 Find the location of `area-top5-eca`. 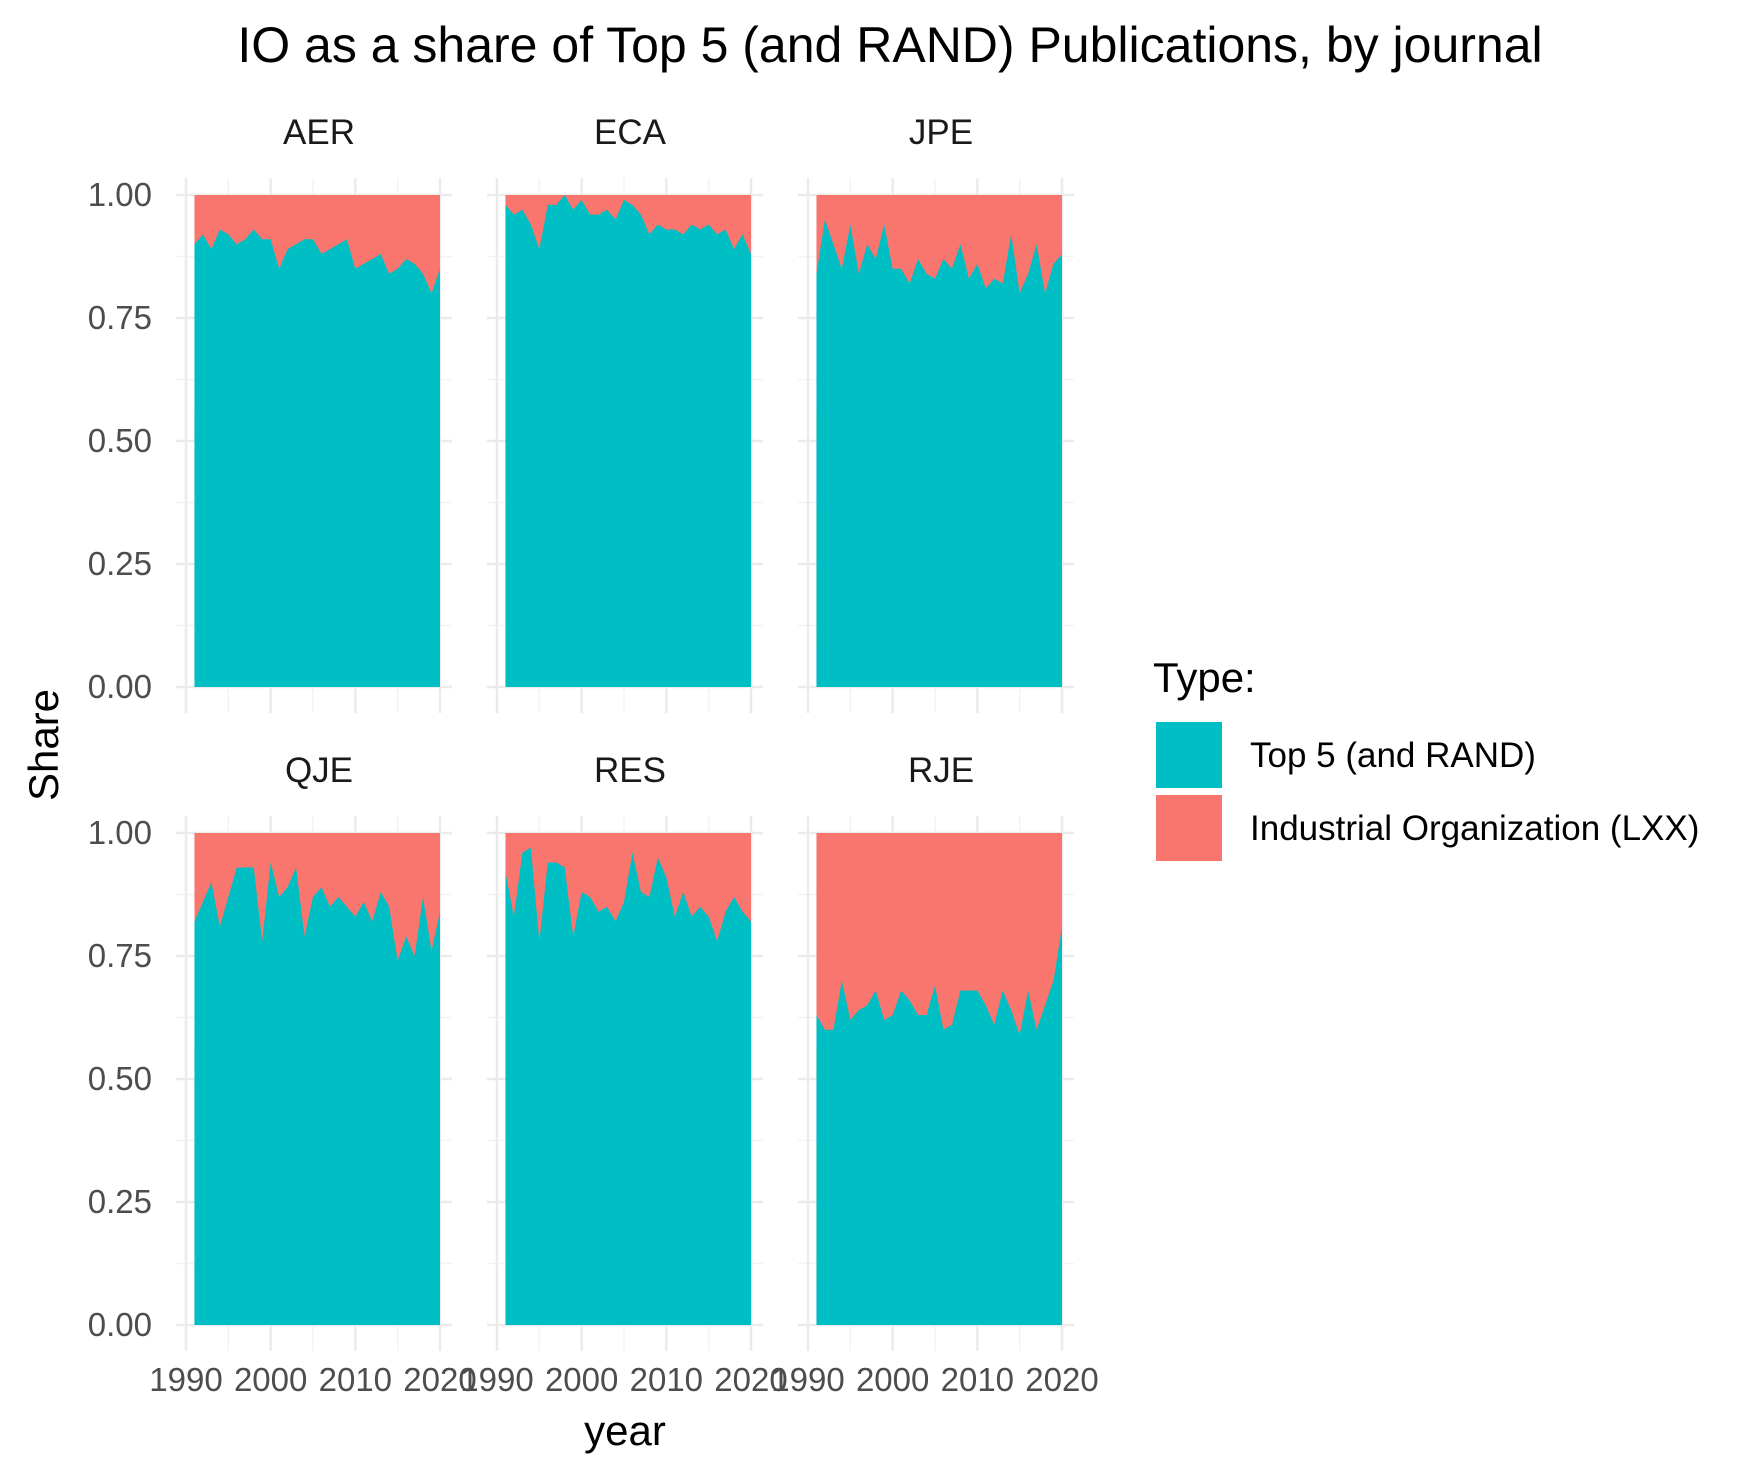

area-top5-eca is located at coordinates (628, 441).